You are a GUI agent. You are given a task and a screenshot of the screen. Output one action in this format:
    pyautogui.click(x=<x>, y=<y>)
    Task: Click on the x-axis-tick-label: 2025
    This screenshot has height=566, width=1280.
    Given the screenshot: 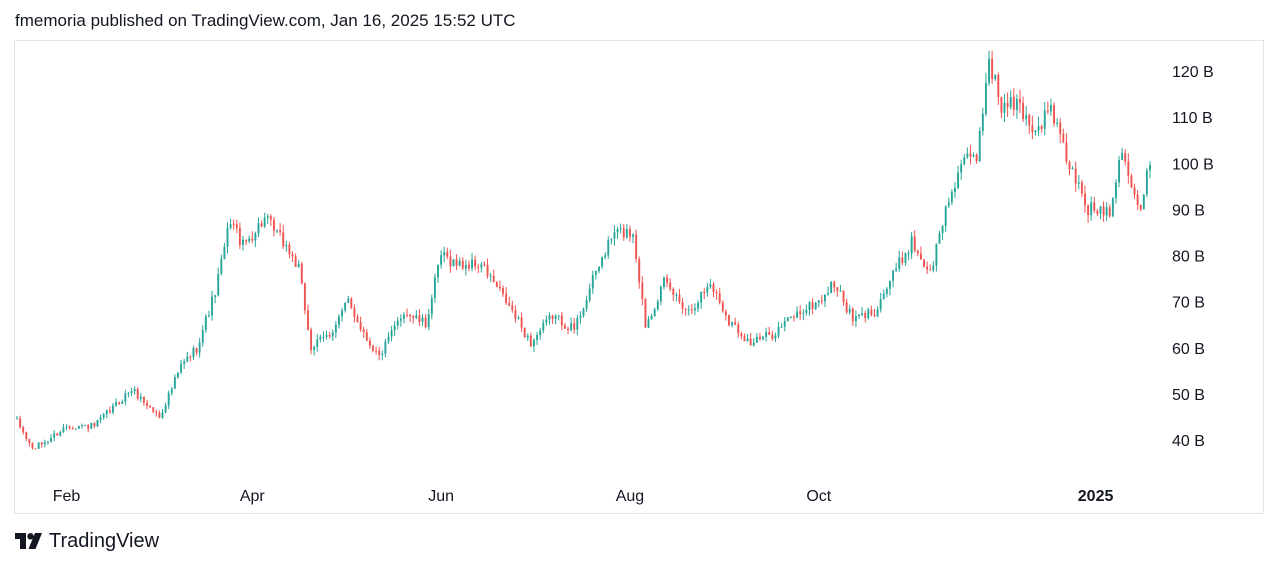 What is the action you would take?
    pyautogui.click(x=1096, y=496)
    